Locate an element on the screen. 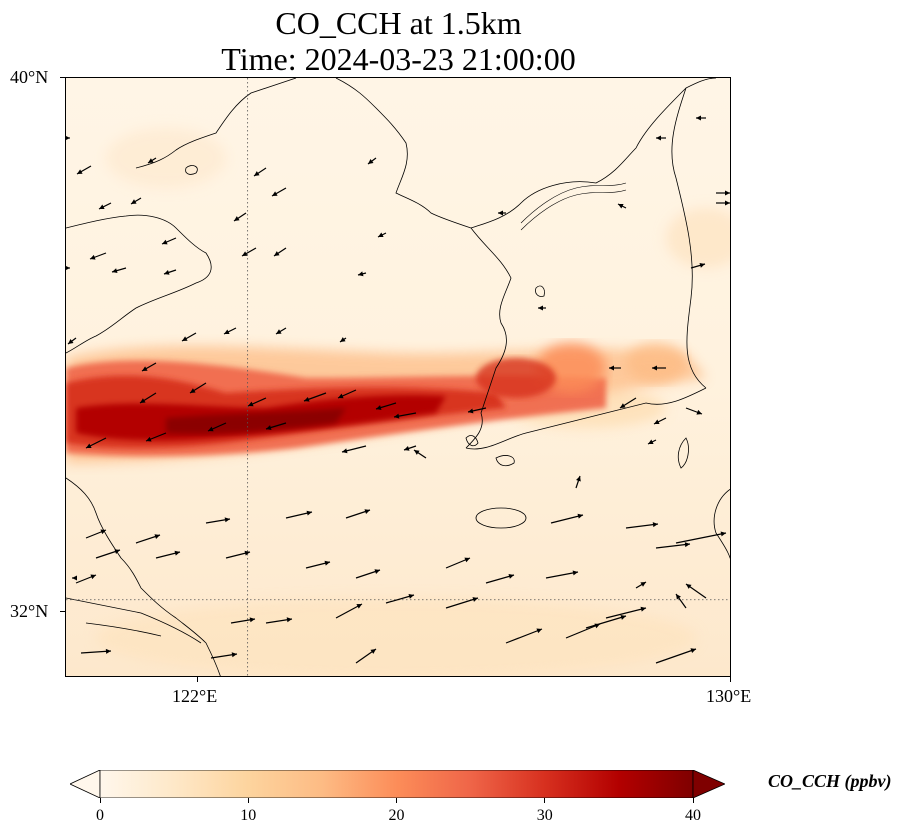 Image resolution: width=921 pixels, height=836 pixels. colorbar-tick-label: 30 is located at coordinates (544, 815).